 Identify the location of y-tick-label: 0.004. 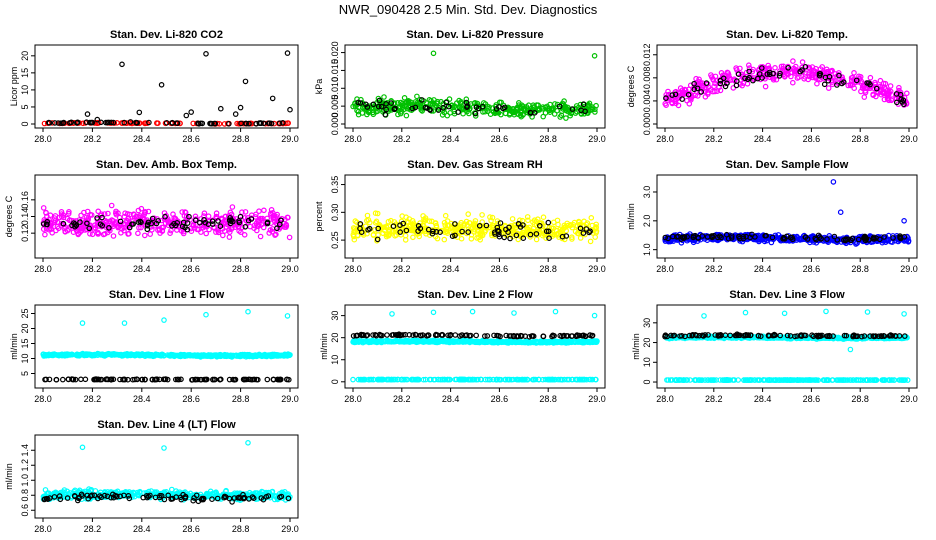
(647, 101).